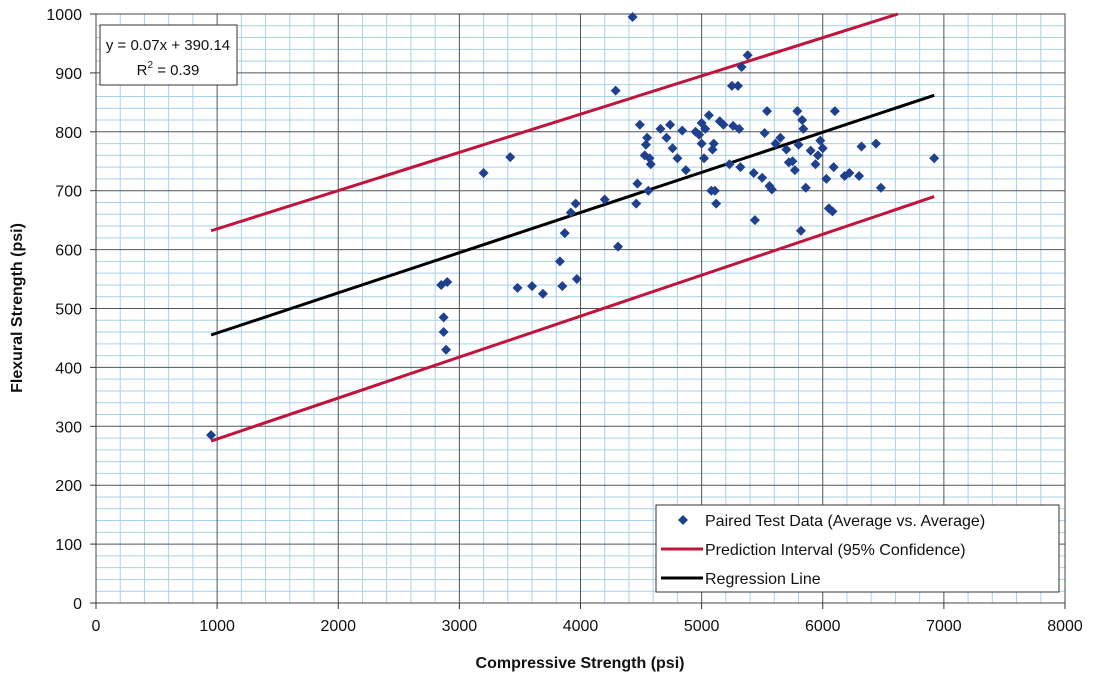 This screenshot has width=1093, height=677. I want to click on regression-equation: y = 0.07x + 390.14, so click(168, 45).